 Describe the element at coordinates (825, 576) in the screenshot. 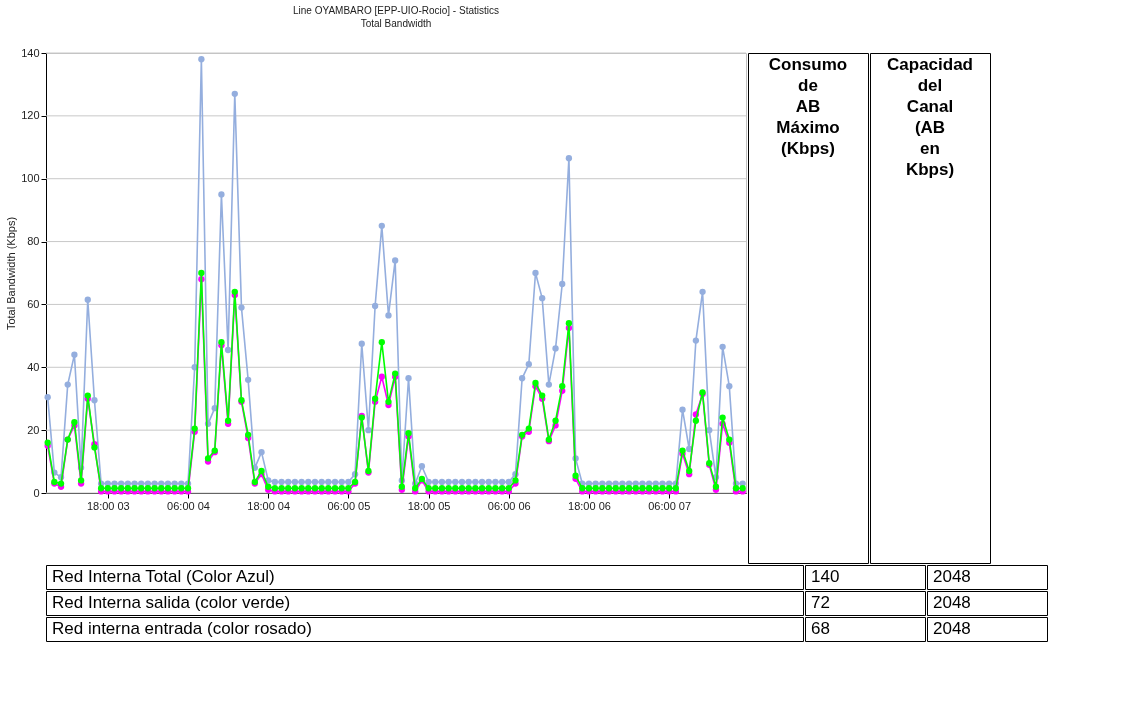

I see `text: 140` at that location.